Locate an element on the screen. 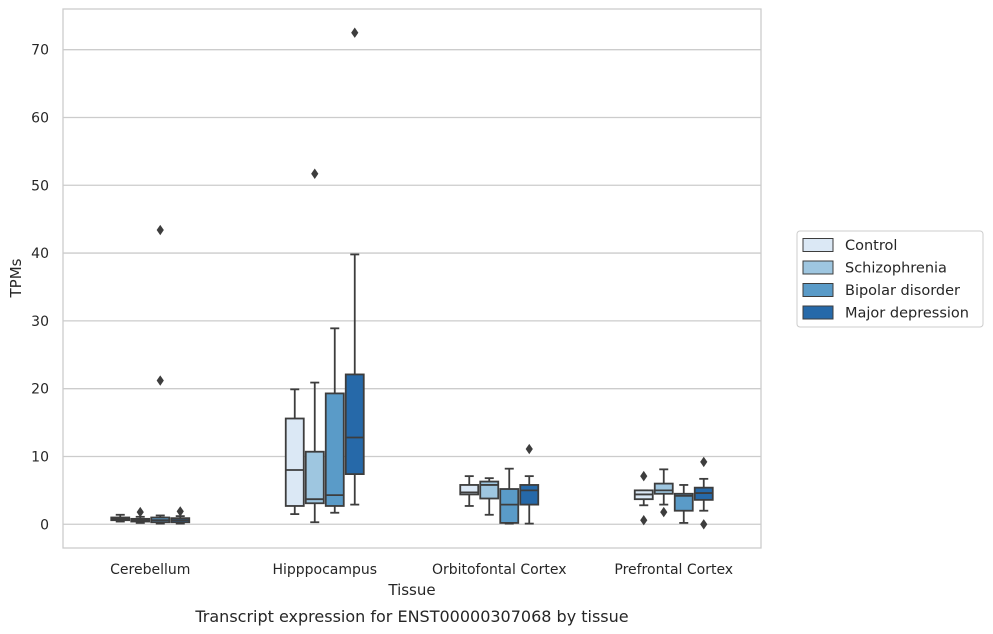 The image size is (993, 634). legend-label: Control is located at coordinates (871, 246).